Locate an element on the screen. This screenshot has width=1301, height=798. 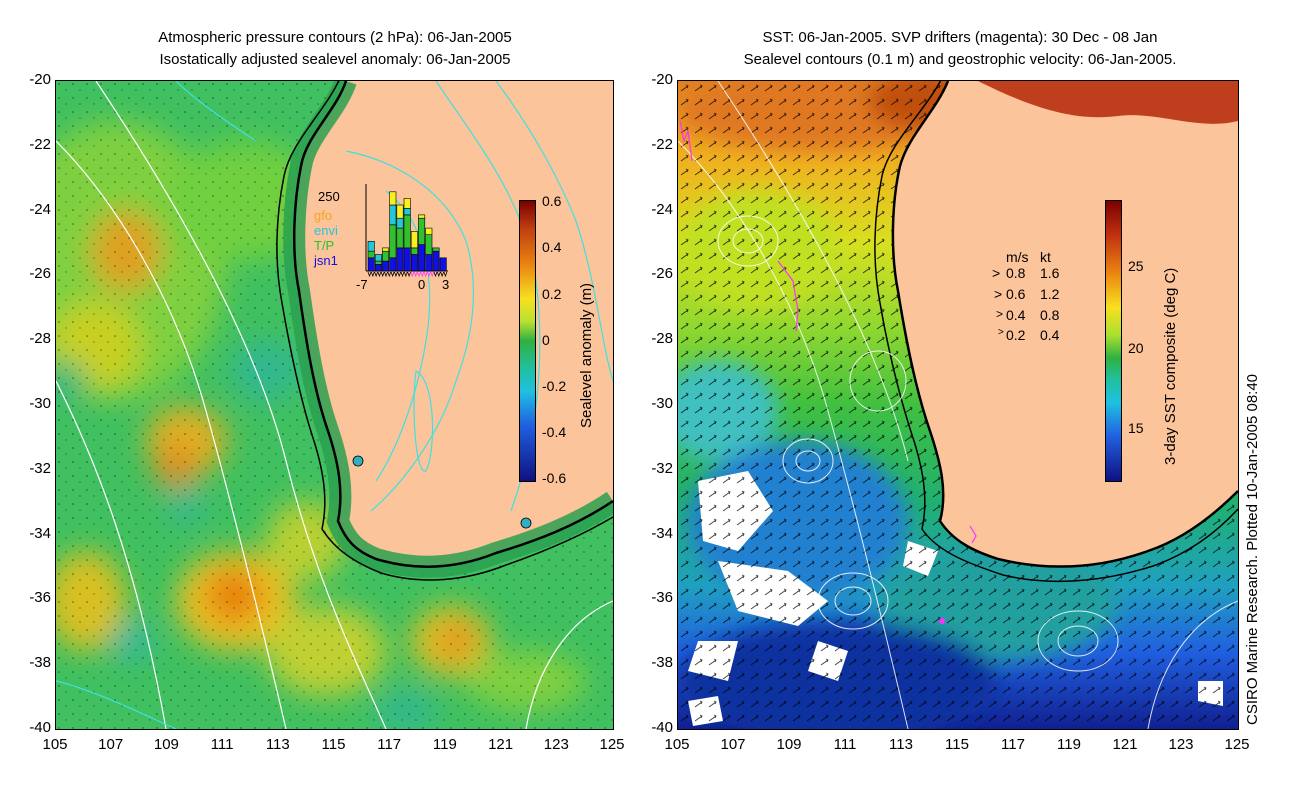
y-tick-label: -34 is located at coordinates (662, 533).